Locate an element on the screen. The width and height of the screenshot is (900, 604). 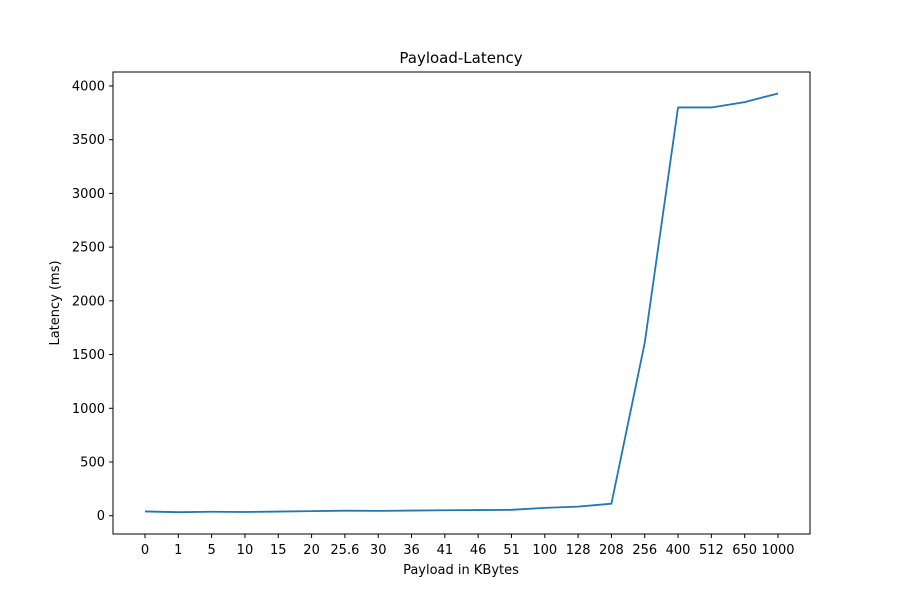
x-tick-label: 208 is located at coordinates (611, 550).